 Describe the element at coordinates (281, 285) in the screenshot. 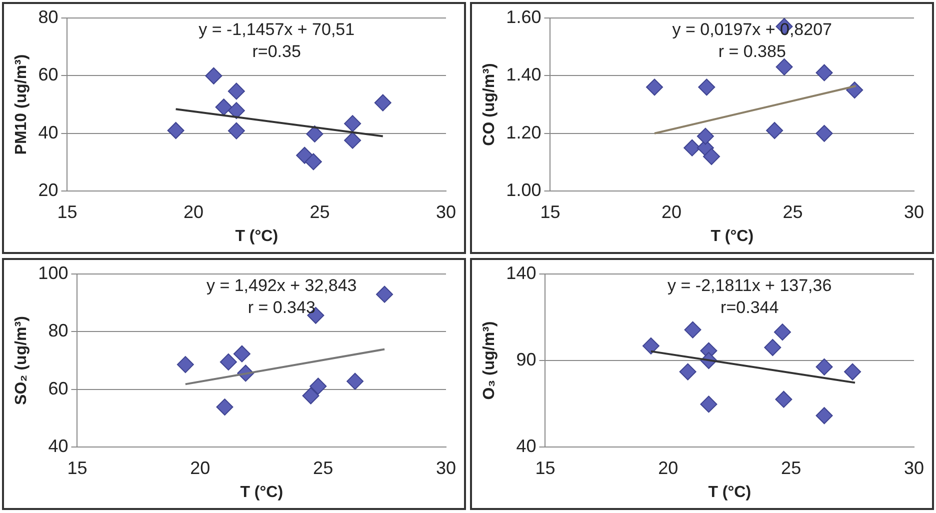

I see `annotation: y = 1,492x + 32,843` at that location.